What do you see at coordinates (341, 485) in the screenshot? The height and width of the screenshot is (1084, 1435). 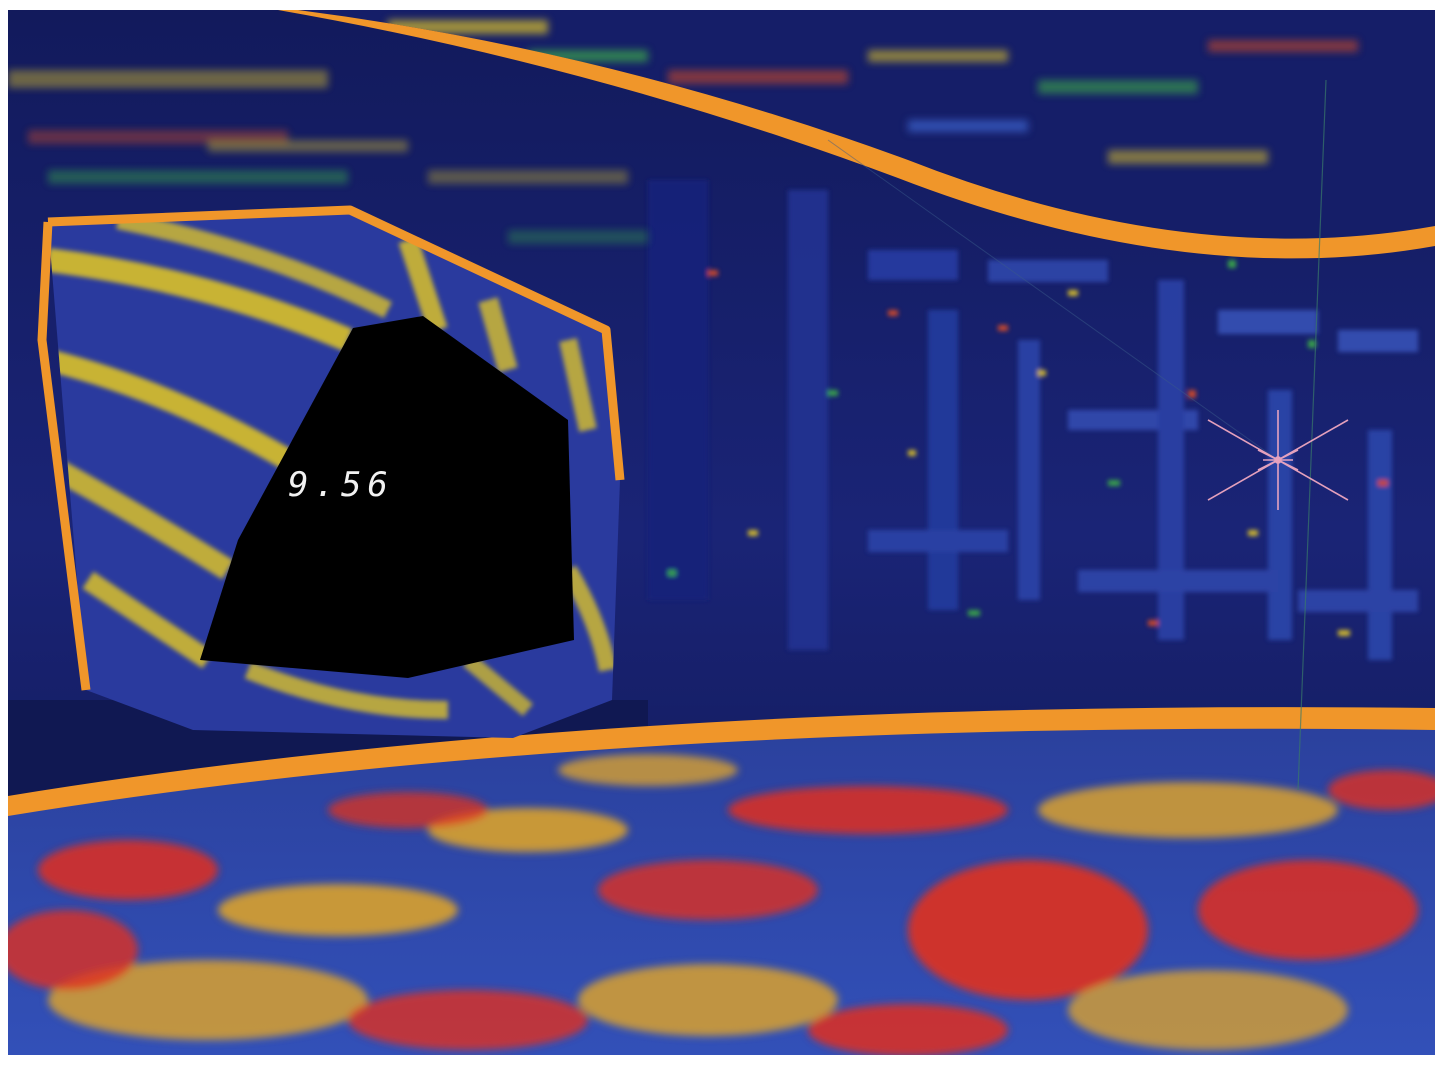 I see `distance-readout: 9.56` at bounding box center [341, 485].